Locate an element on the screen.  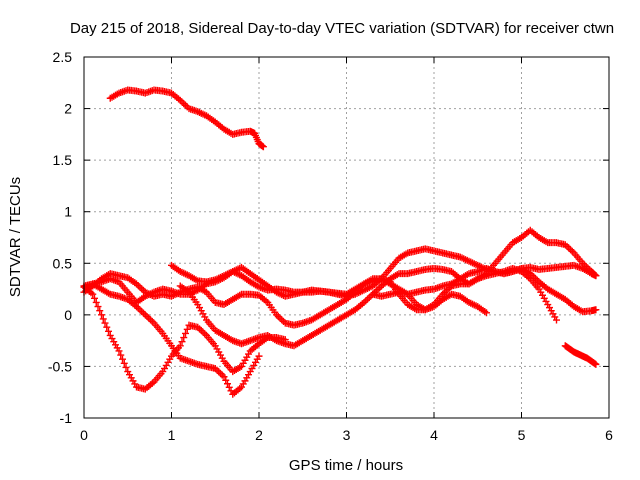
y-tick-labels: -1 -0.5 0 0.5 1 1.5 2 2.5 is located at coordinates (60, 237).